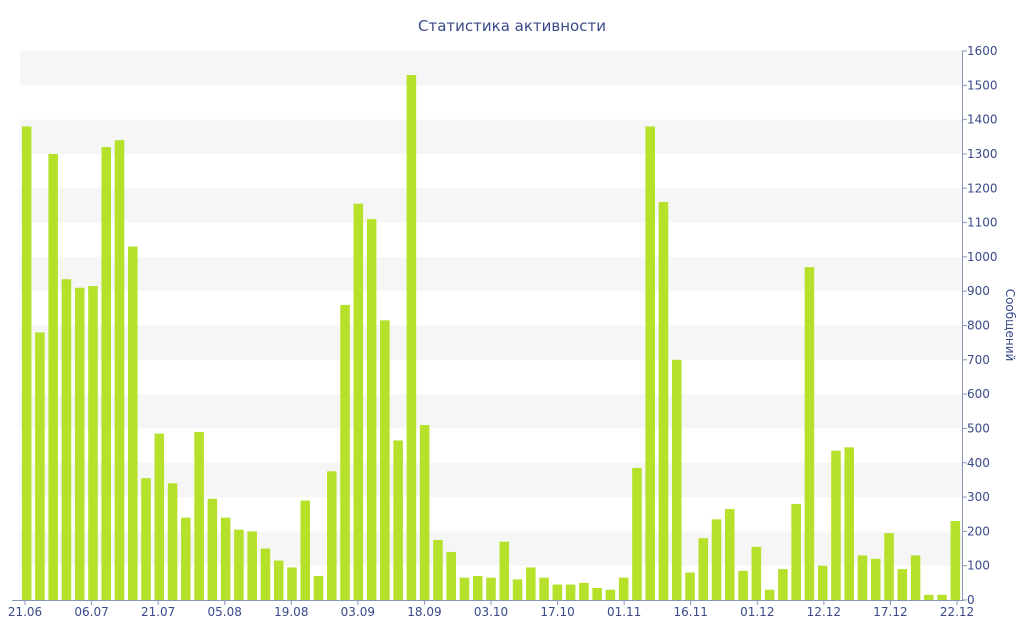  What do you see at coordinates (978, 291) in the screenshot?
I see `y-tick-label: 900` at bounding box center [978, 291].